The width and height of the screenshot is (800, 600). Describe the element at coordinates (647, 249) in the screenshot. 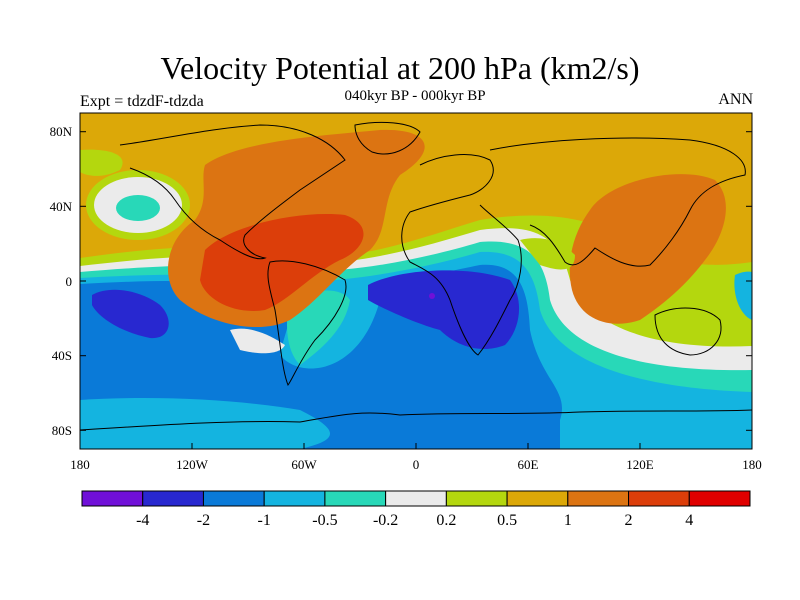

I see `asia-orange` at that location.